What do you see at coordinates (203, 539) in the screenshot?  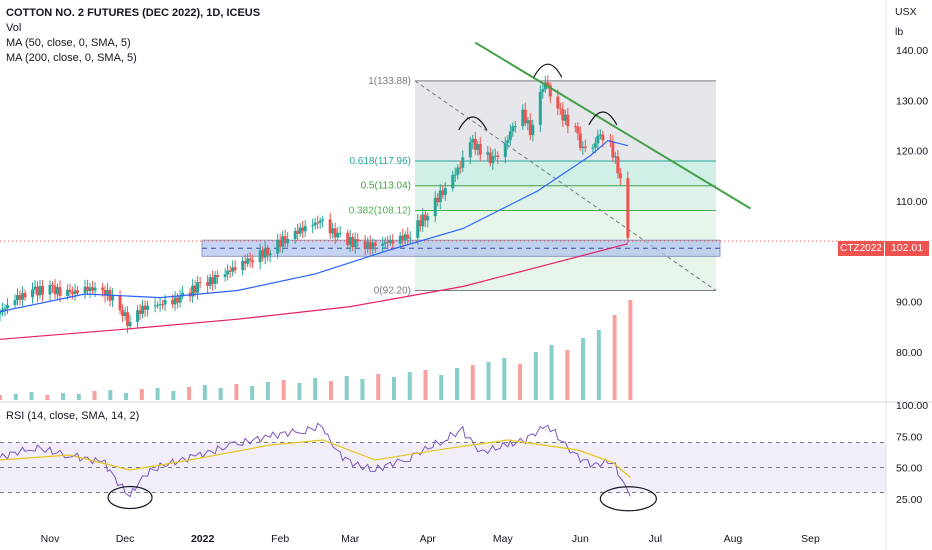 I see `time-axis-tick: 2022` at bounding box center [203, 539].